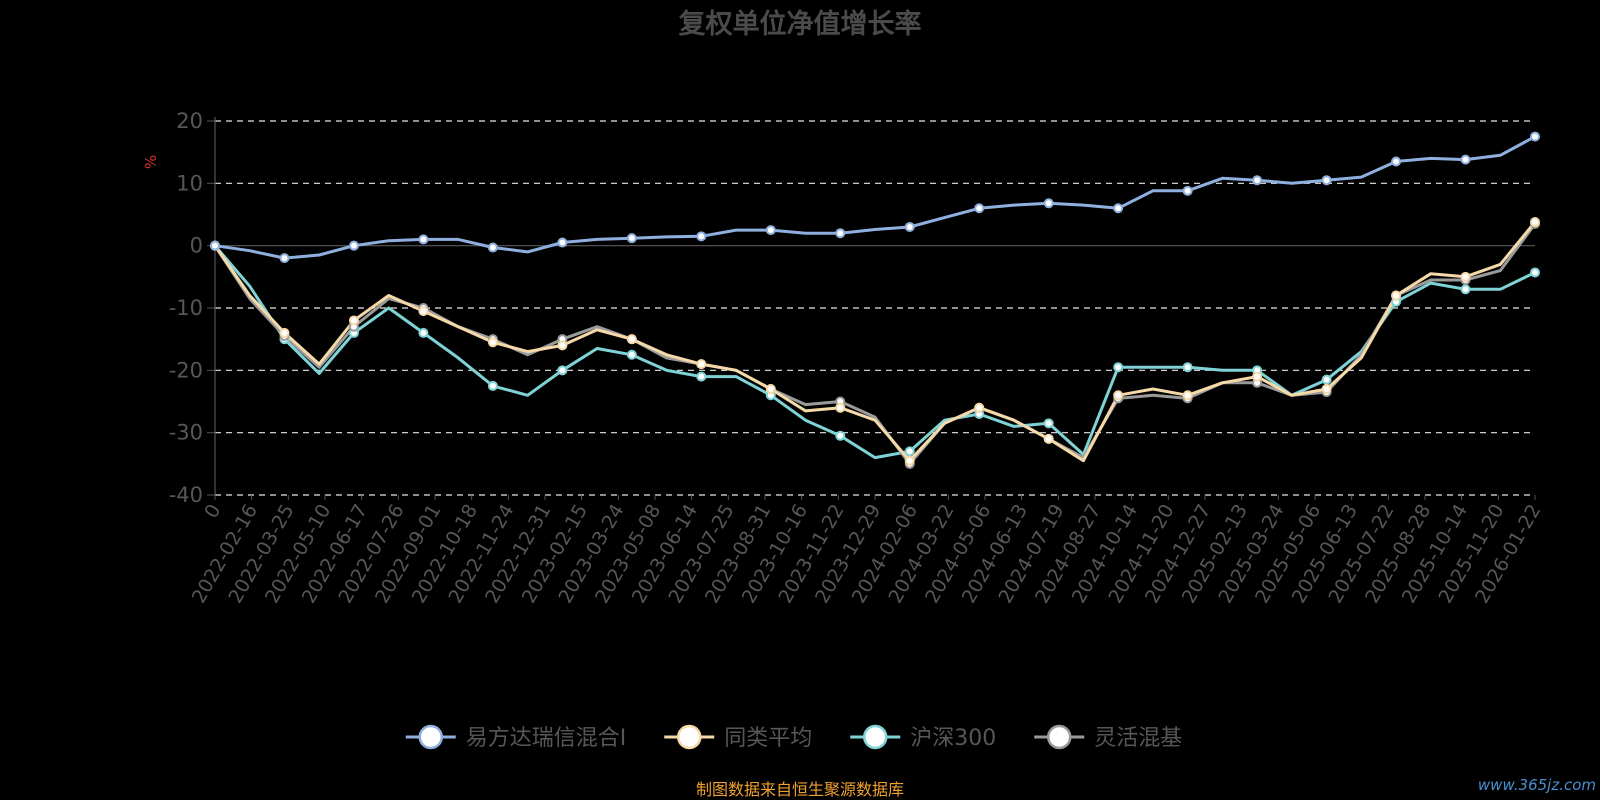  Describe the element at coordinates (186, 308) in the screenshot. I see `y-tick-label: -10` at that location.